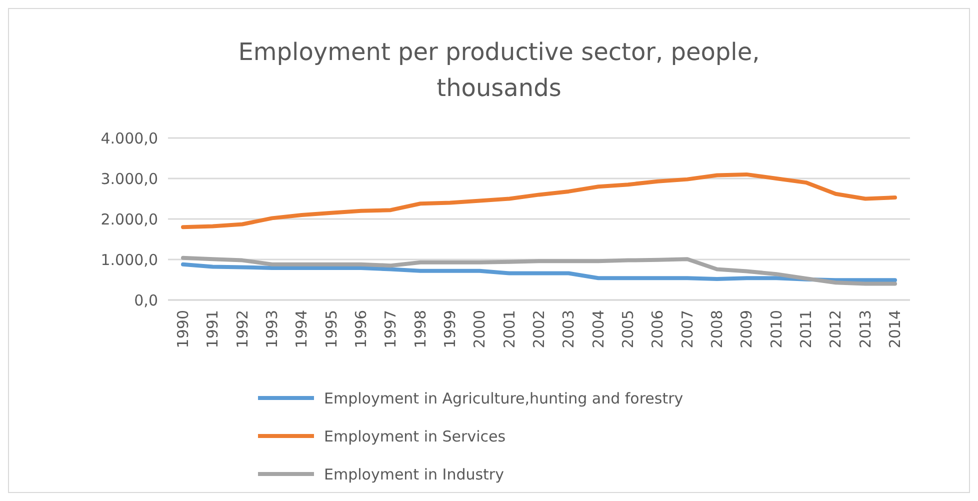 The height and width of the screenshot is (501, 978). I want to click on x-tick-label: 2010, so click(776, 329).